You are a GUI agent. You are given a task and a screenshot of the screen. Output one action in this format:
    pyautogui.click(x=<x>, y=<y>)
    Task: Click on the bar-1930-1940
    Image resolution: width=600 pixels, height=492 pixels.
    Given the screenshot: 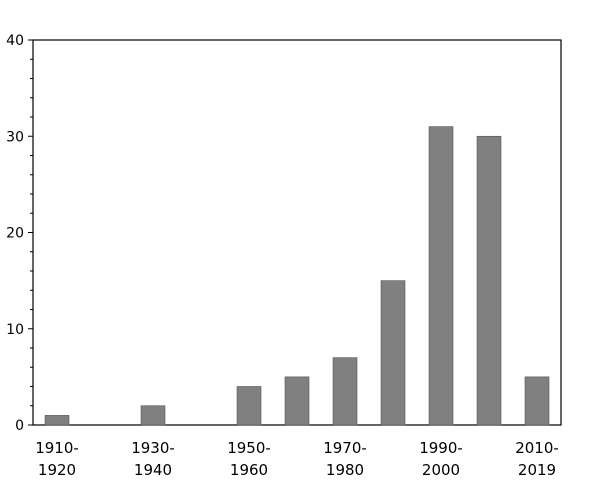 What is the action you would take?
    pyautogui.click(x=153, y=415)
    